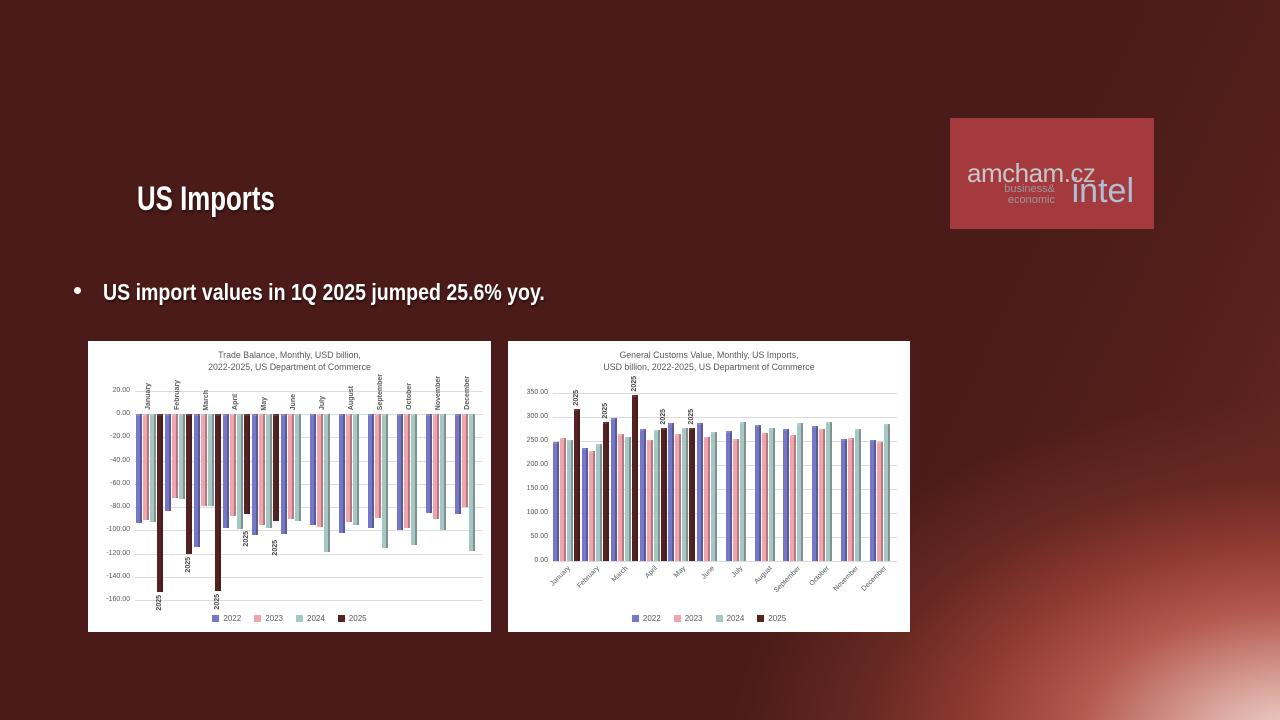 Image resolution: width=1280 pixels, height=720 pixels. Describe the element at coordinates (761, 618) in the screenshot. I see `legend-swatch-2025` at that location.